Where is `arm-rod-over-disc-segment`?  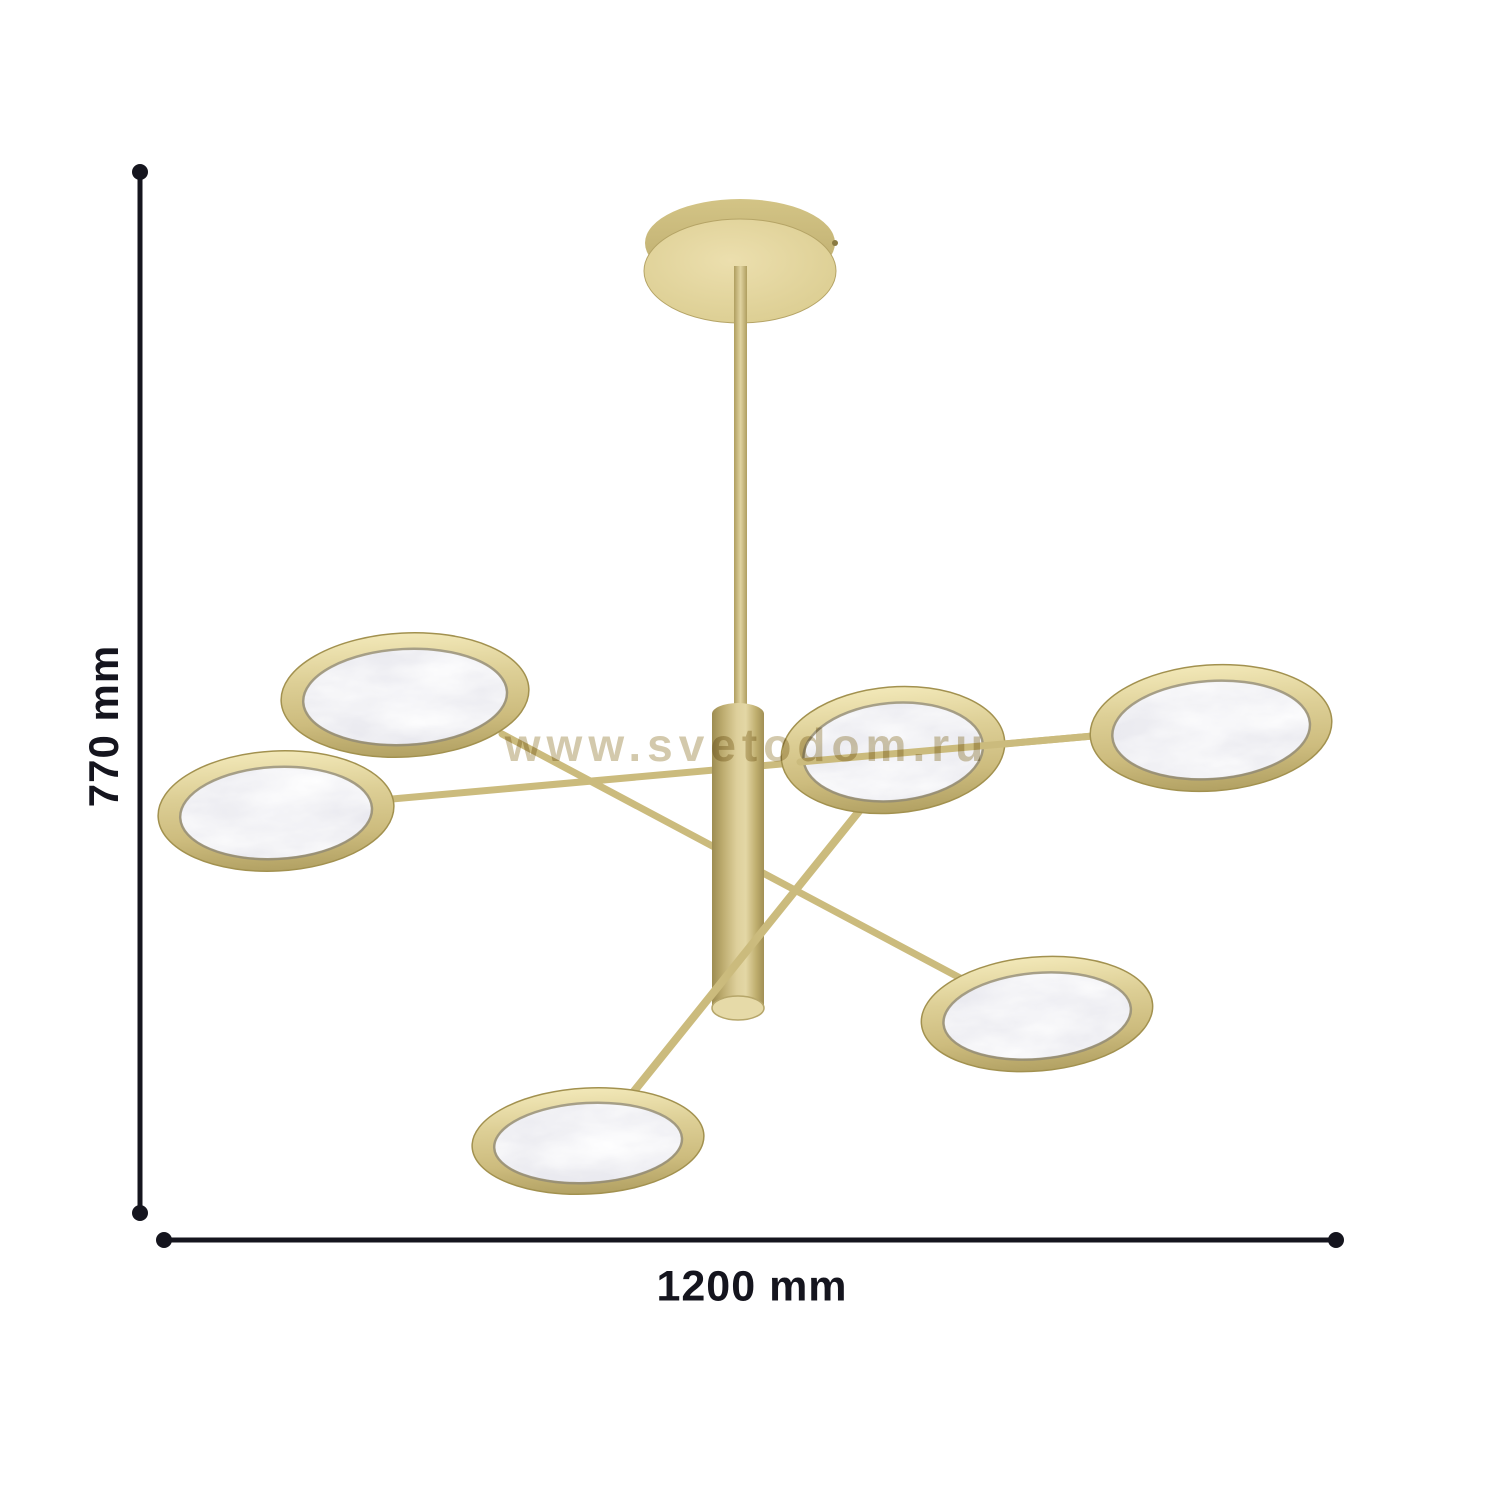
arm-rod-over-disc-segment is located at coordinates (946, 749).